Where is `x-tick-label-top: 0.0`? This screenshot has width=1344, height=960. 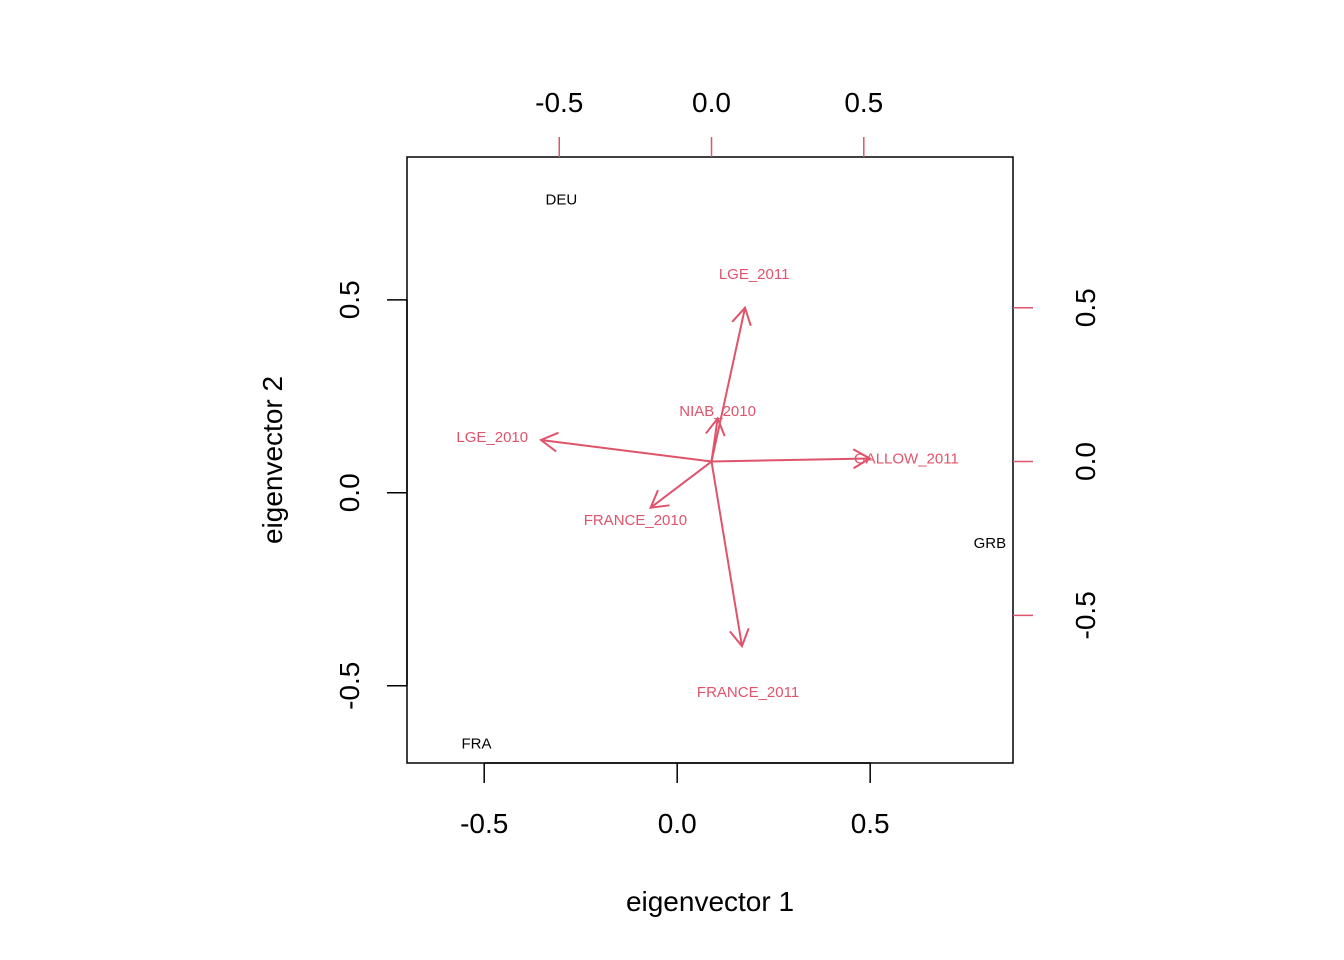 x-tick-label-top: 0.0 is located at coordinates (711, 102).